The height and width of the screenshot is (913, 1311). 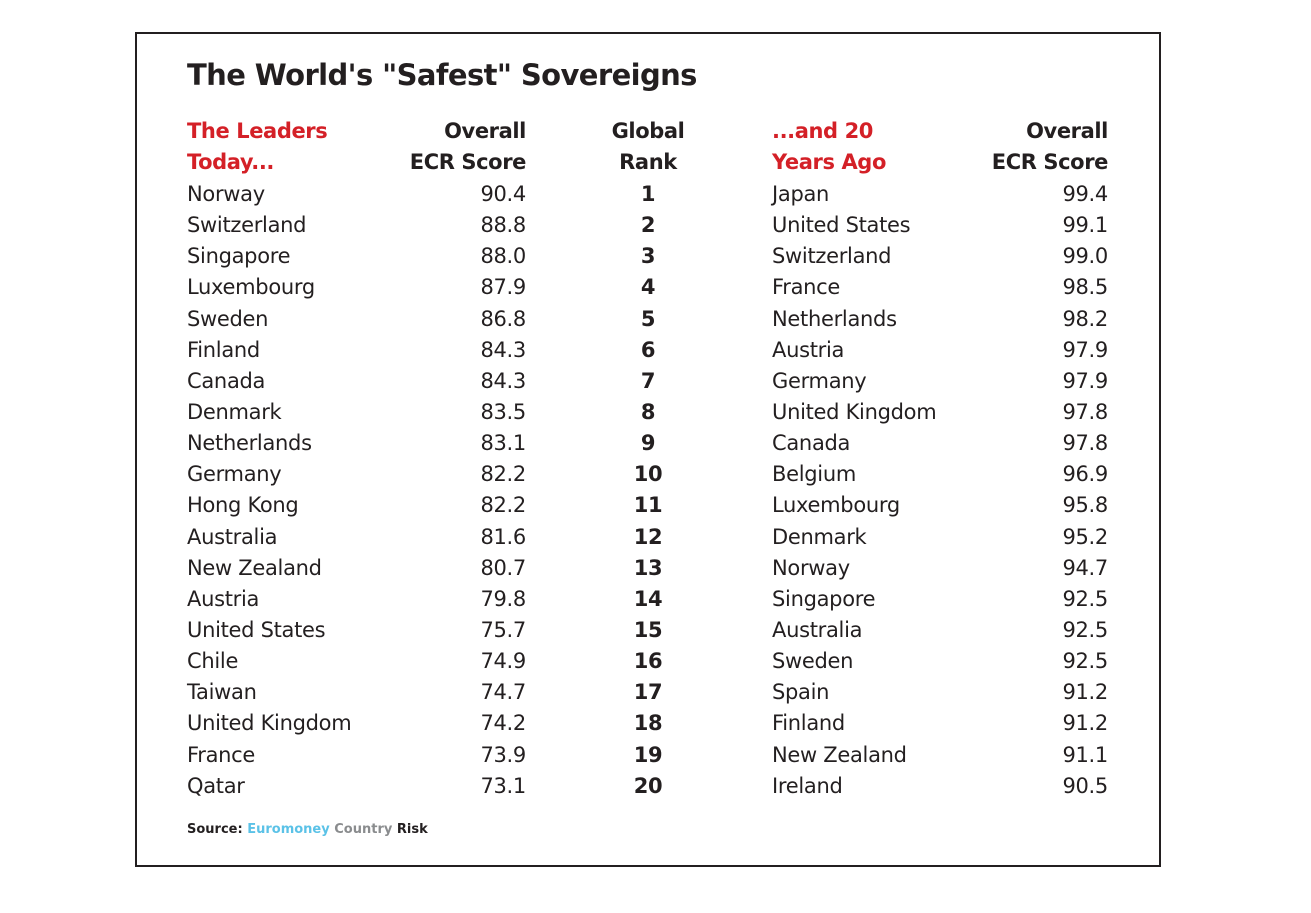 What do you see at coordinates (288, 829) in the screenshot?
I see `source-brand-euromoney: Euromoney` at bounding box center [288, 829].